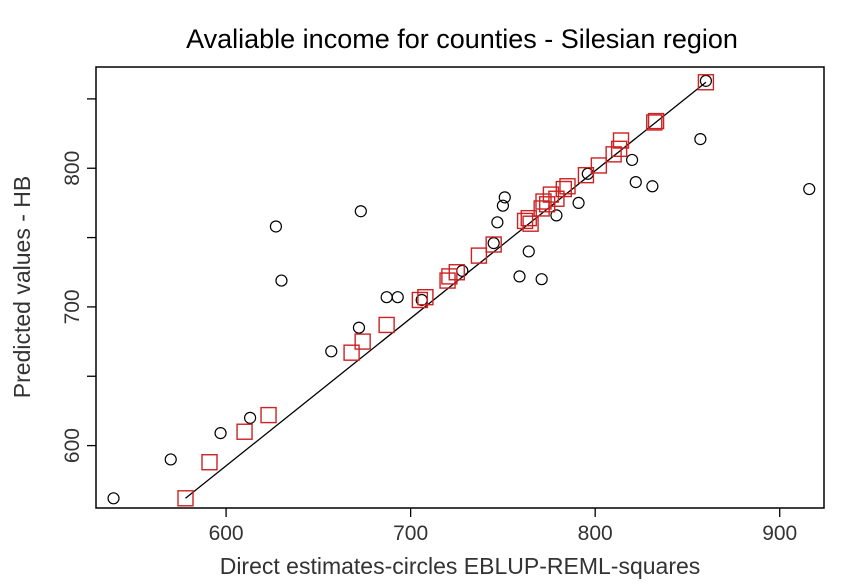 This screenshot has height=584, width=848. What do you see at coordinates (410, 533) in the screenshot?
I see `x-tick-label: 700` at bounding box center [410, 533].